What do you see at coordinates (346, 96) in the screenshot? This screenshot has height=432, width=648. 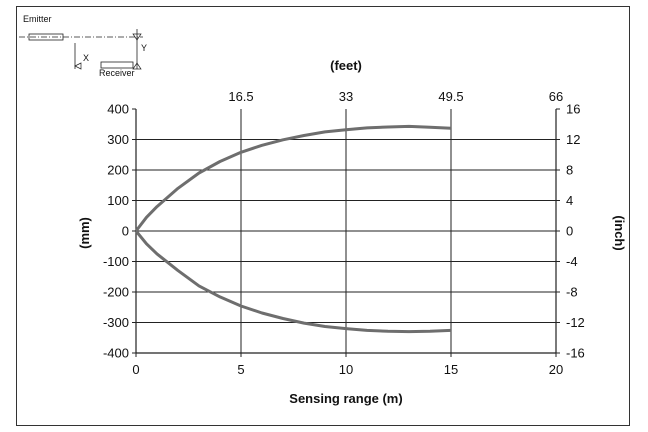 I see `x2-tick-label: 33` at bounding box center [346, 96].